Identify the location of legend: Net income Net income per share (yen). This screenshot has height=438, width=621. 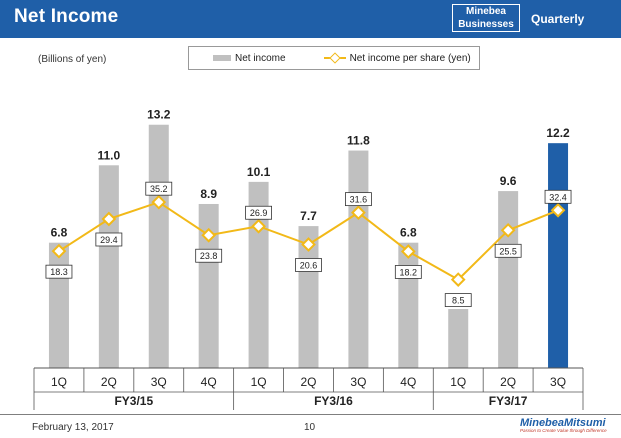
(334, 58).